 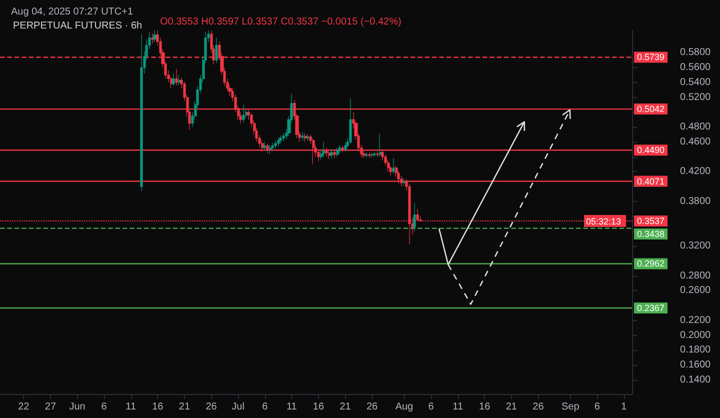 I want to click on x-tick-label: 1, so click(x=624, y=407).